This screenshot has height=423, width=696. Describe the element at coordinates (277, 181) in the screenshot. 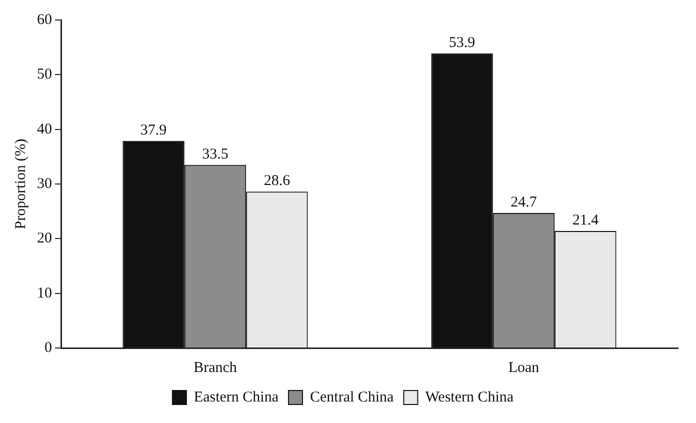

I see `data-label: 28.6` at that location.